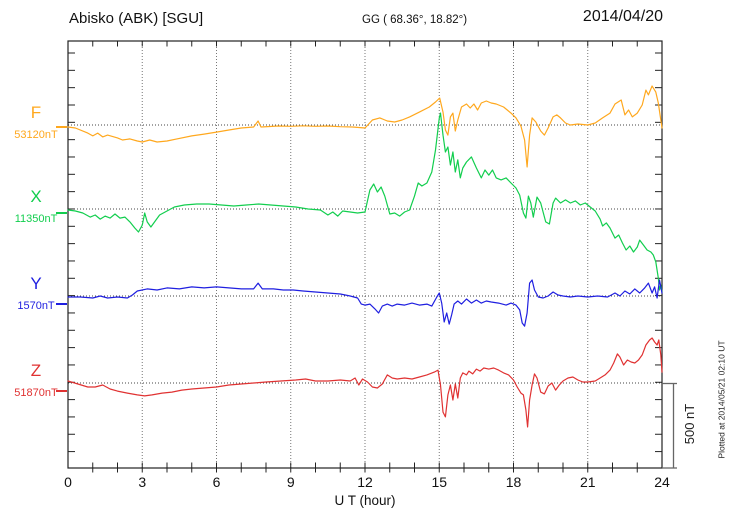 Image resolution: width=730 pixels, height=520 pixels. What do you see at coordinates (36, 112) in the screenshot?
I see `component-letter-F: F` at bounding box center [36, 112].